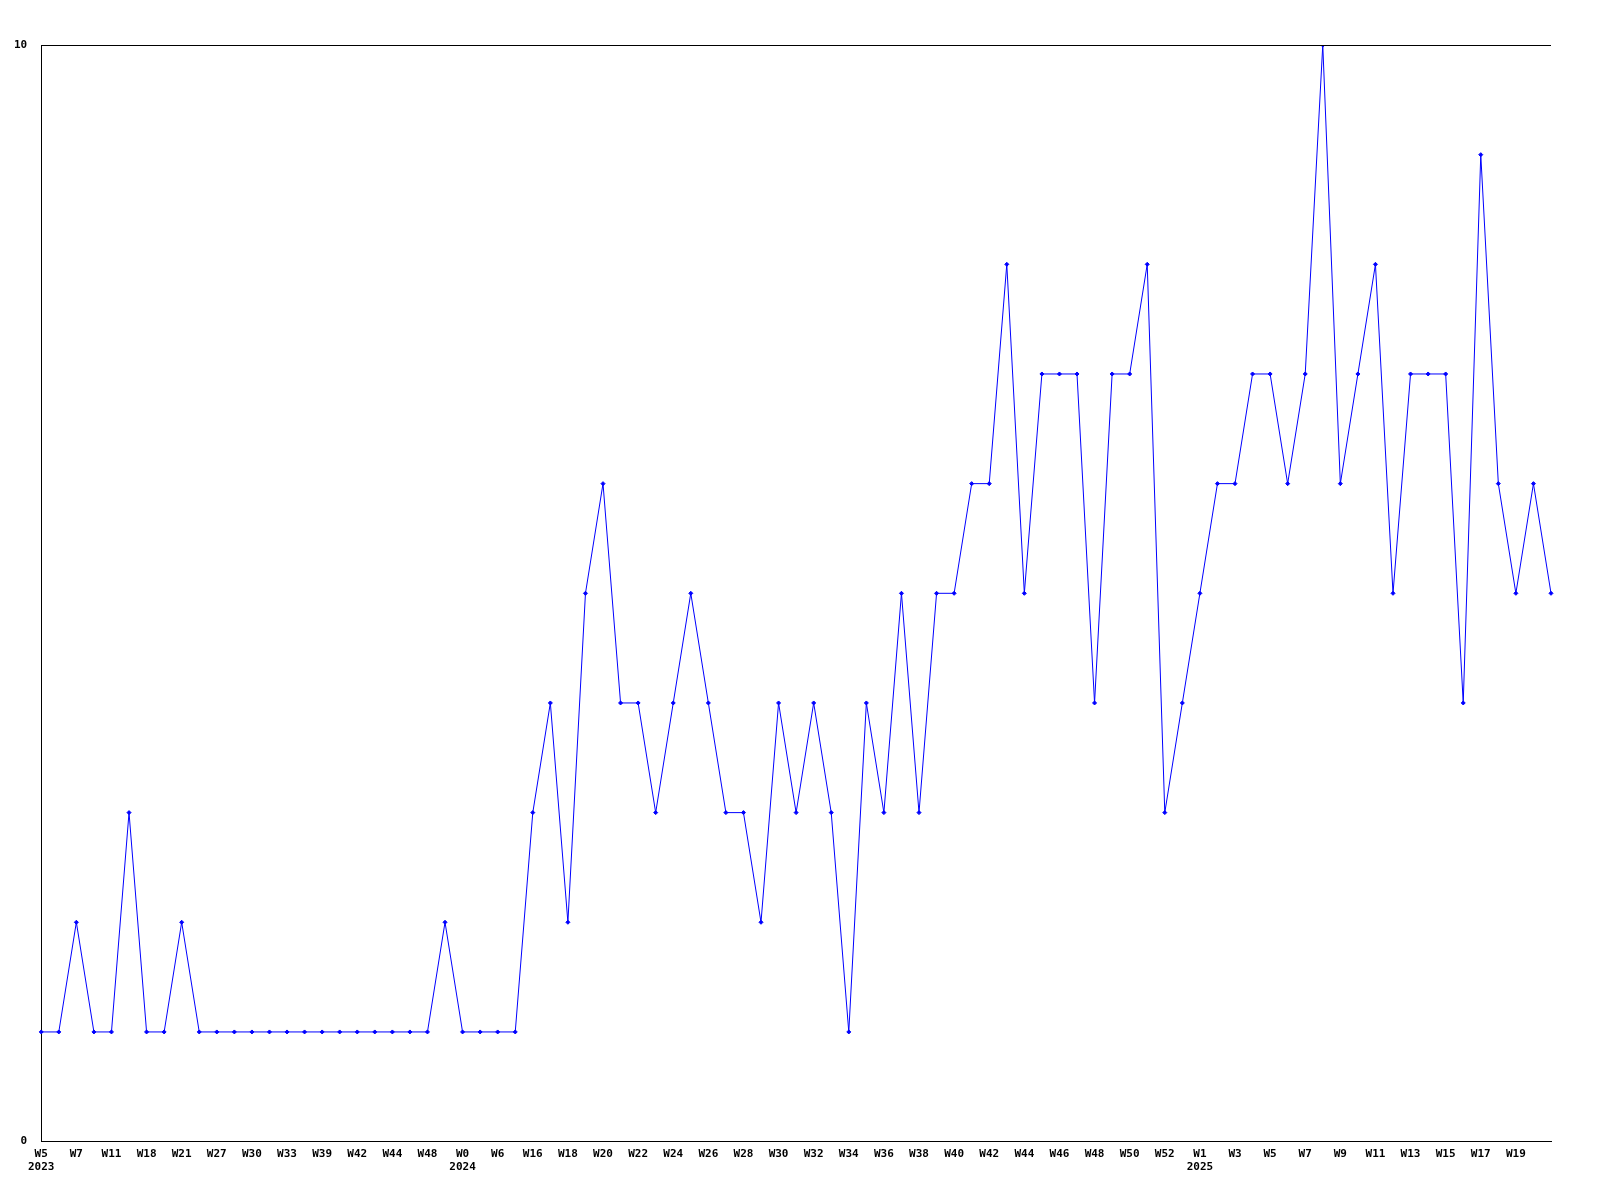 Image resolution: width=1600 pixels, height=1200 pixels. I want to click on x-tick-label: W15, so click(1445, 1154).